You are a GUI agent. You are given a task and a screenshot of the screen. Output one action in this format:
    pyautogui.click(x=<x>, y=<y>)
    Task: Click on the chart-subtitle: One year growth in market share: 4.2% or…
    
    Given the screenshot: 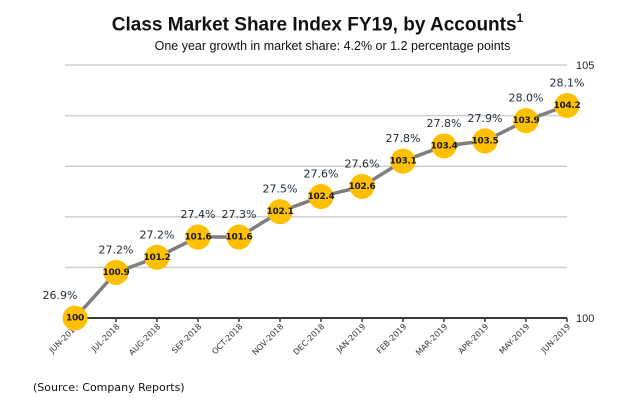 What is the action you would take?
    pyautogui.click(x=332, y=46)
    